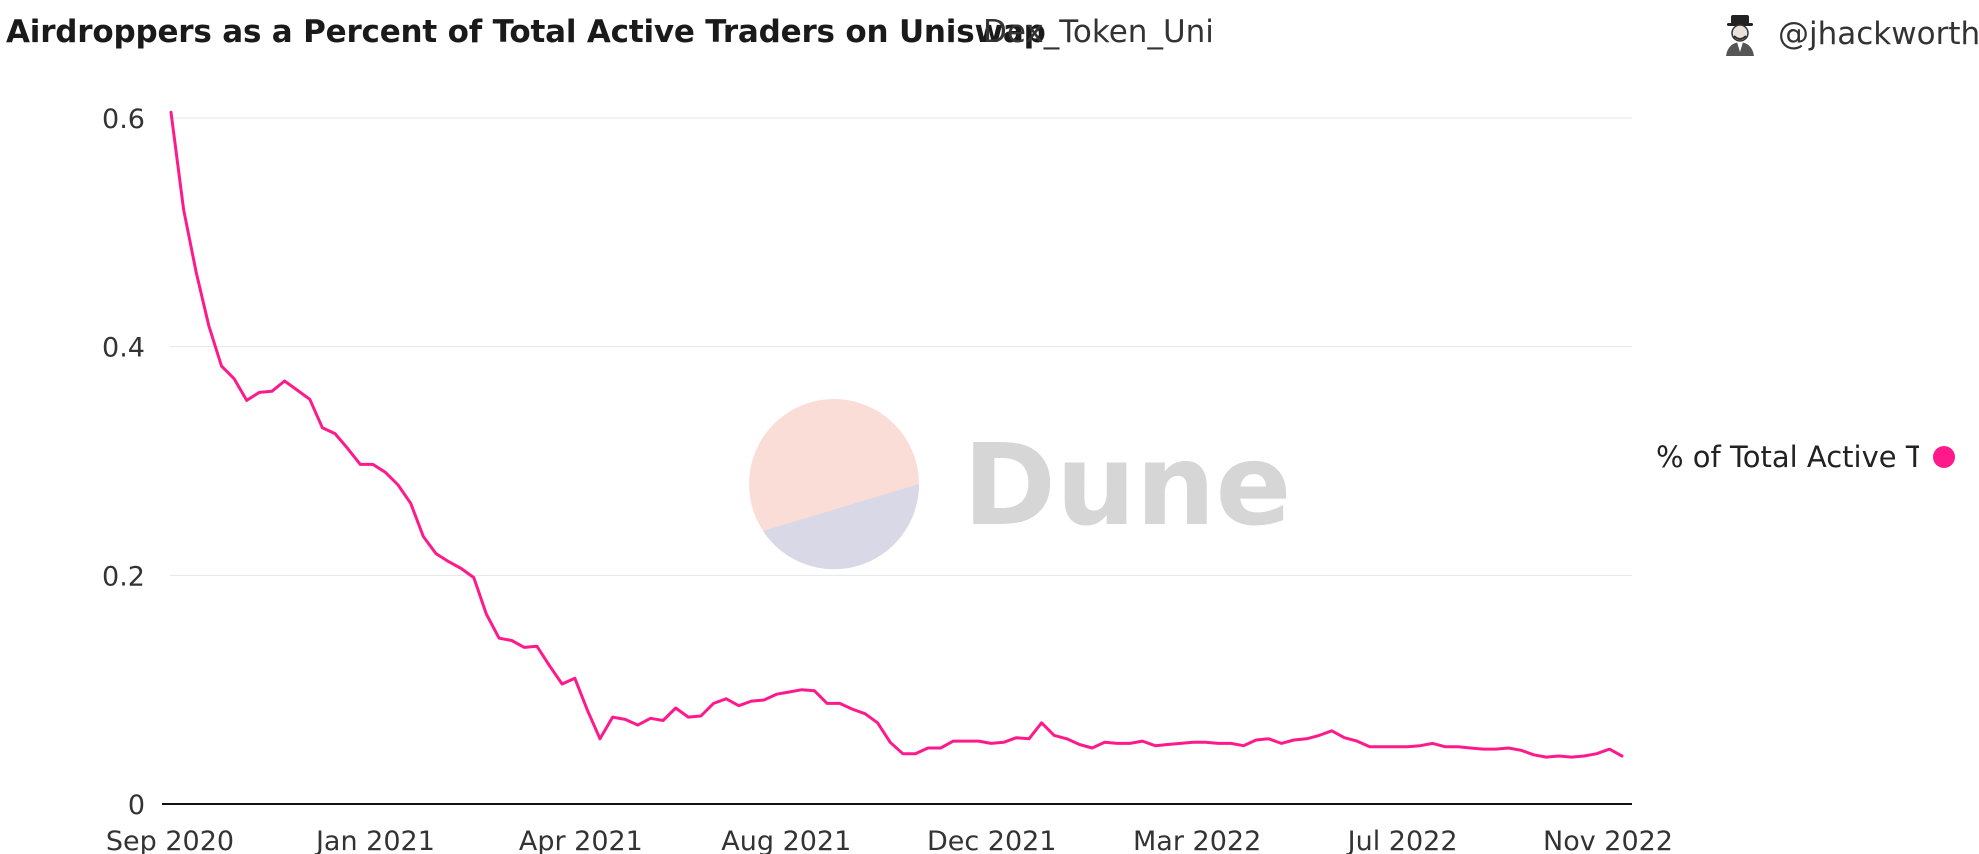  Describe the element at coordinates (170, 840) in the screenshot. I see `x-tick-label: Sep 2020` at that location.